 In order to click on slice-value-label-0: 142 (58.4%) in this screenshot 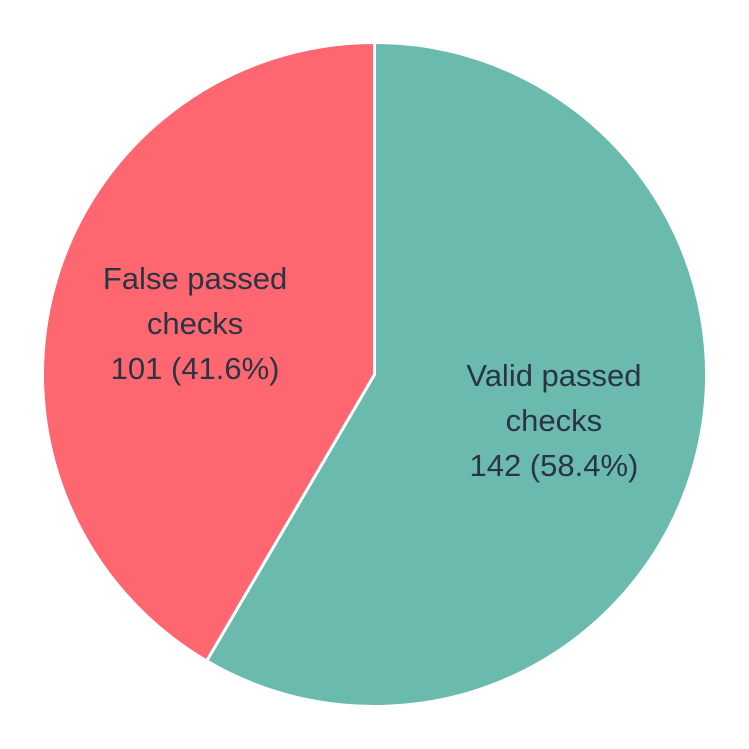, I will do `click(553, 465)`.